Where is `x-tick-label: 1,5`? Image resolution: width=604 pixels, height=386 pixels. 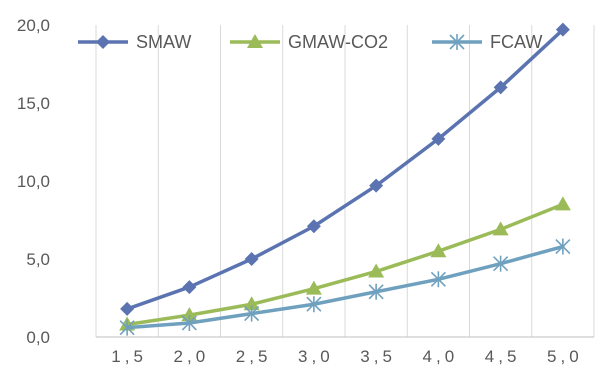 x-tick-label: 1,5 is located at coordinates (129, 356).